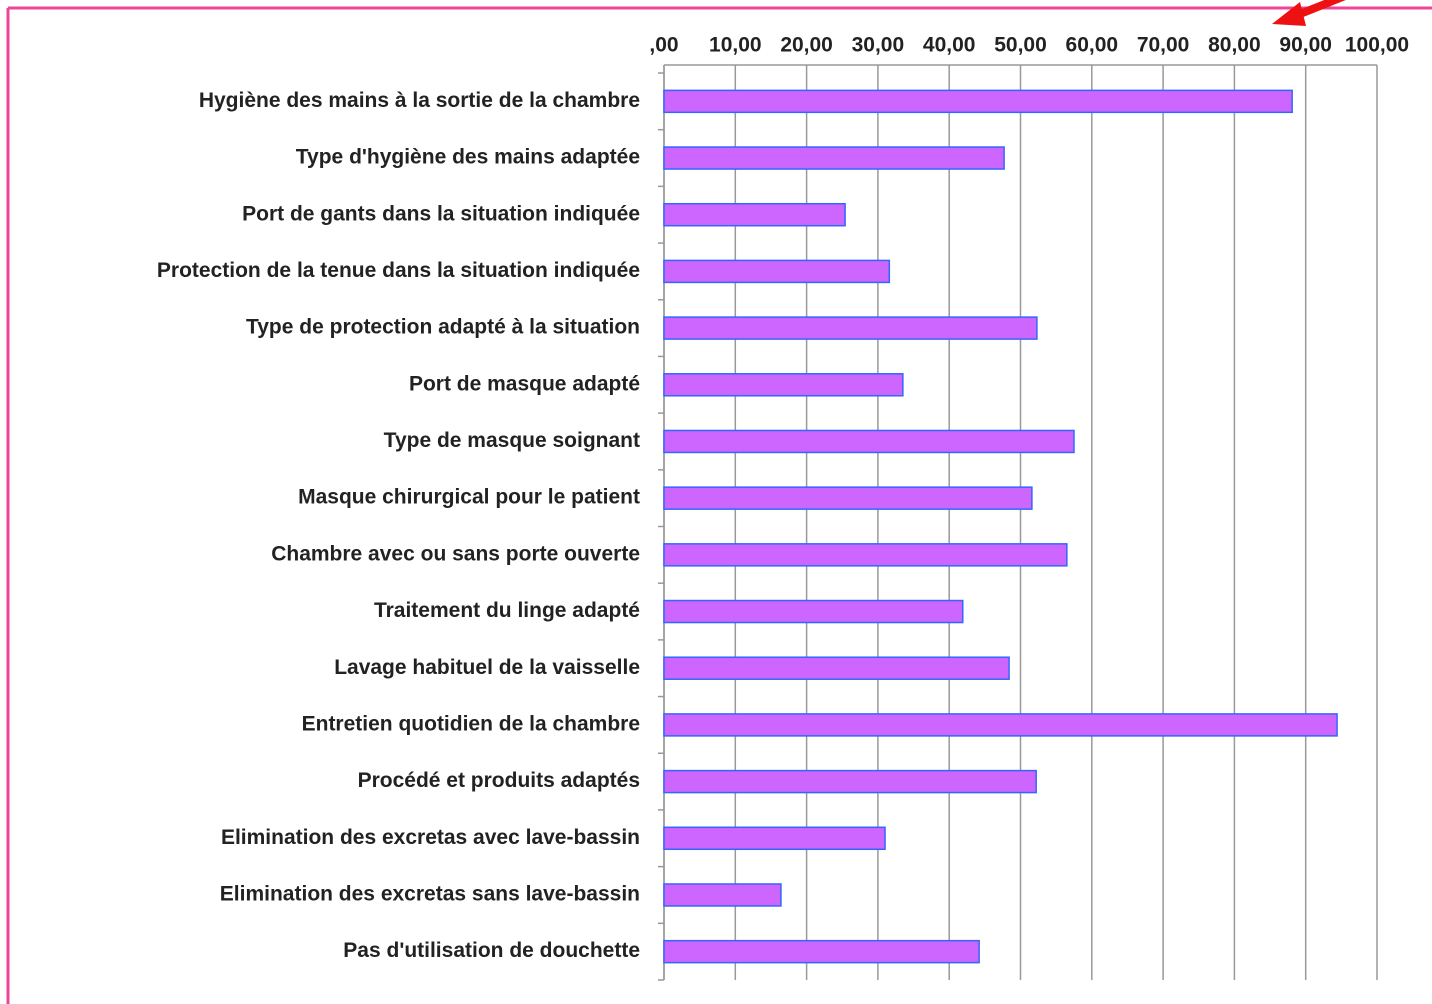 The image size is (1432, 1004). Describe the element at coordinates (443, 327) in the screenshot. I see `y-tick-label: Type de protection adapté à la situation` at that location.